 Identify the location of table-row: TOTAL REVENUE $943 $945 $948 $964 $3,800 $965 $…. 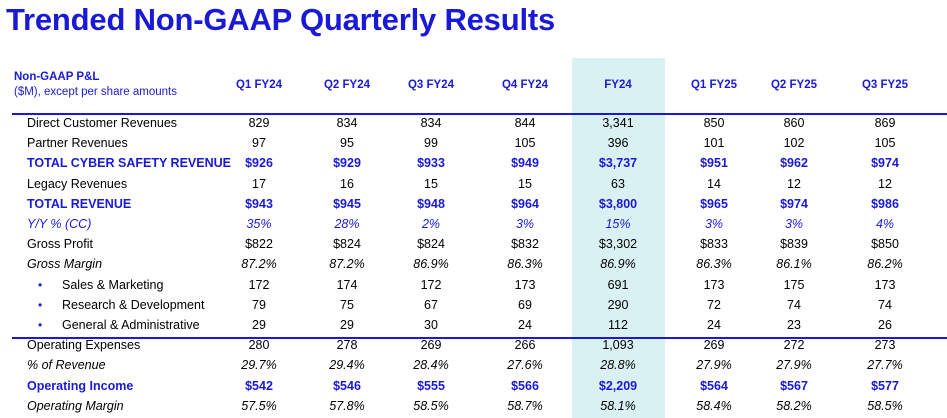
(473, 204).